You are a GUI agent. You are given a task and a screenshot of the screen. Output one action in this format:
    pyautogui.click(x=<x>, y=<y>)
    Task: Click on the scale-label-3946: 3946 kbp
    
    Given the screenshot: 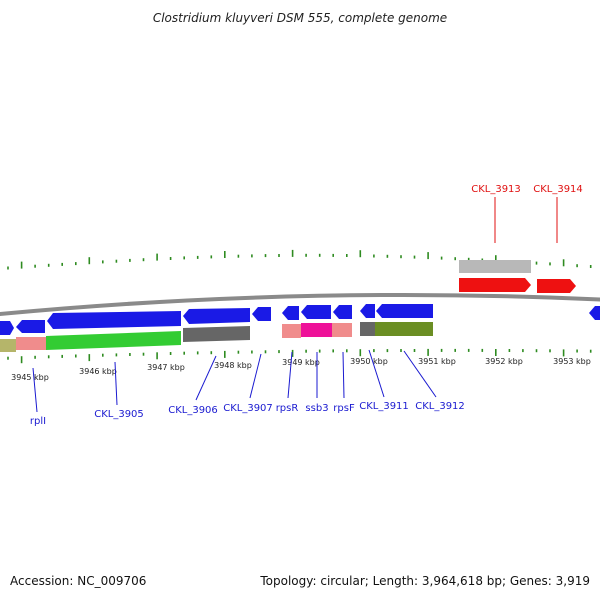 What is the action you would take?
    pyautogui.click(x=98, y=371)
    